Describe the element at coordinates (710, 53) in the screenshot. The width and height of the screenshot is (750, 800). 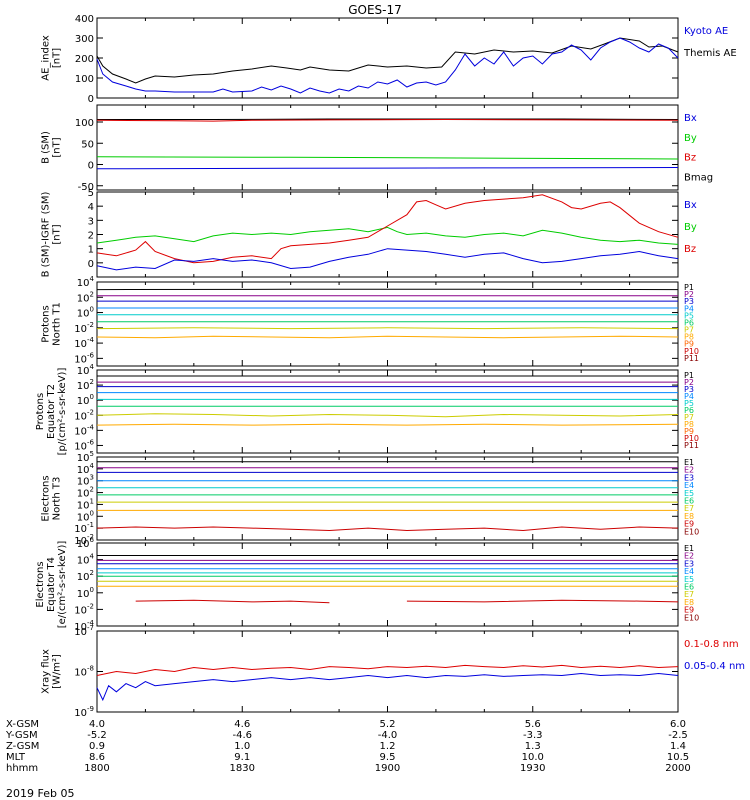
I see `legend-label: Themis AE` at that location.